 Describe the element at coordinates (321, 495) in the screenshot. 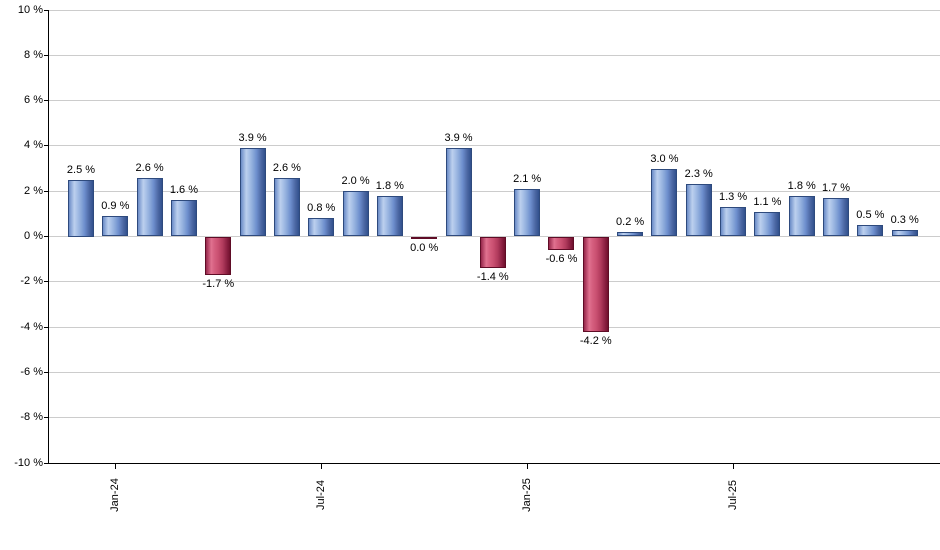

I see `x-tick-label-jul-24: Jul-24` at that location.